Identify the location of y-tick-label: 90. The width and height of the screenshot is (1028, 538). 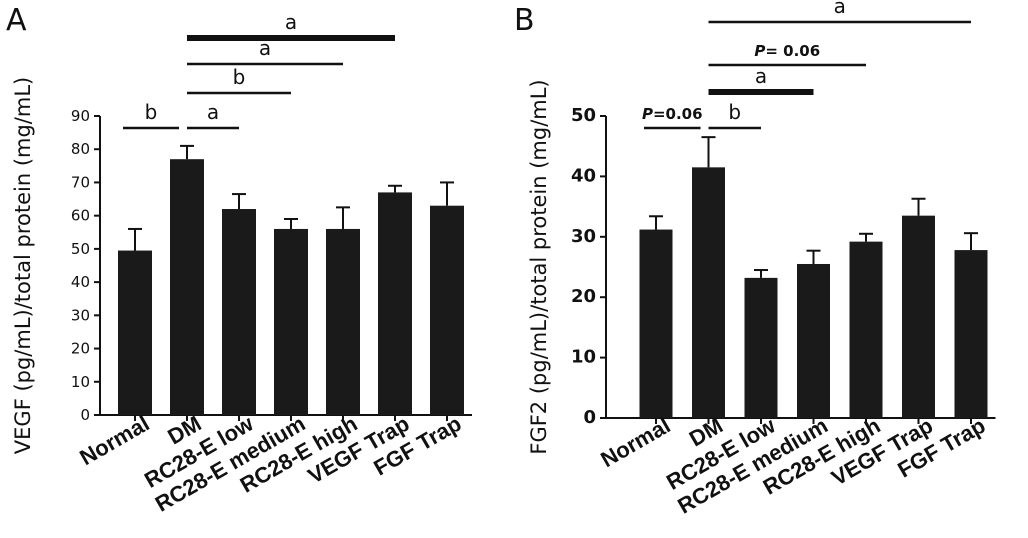
(80, 116).